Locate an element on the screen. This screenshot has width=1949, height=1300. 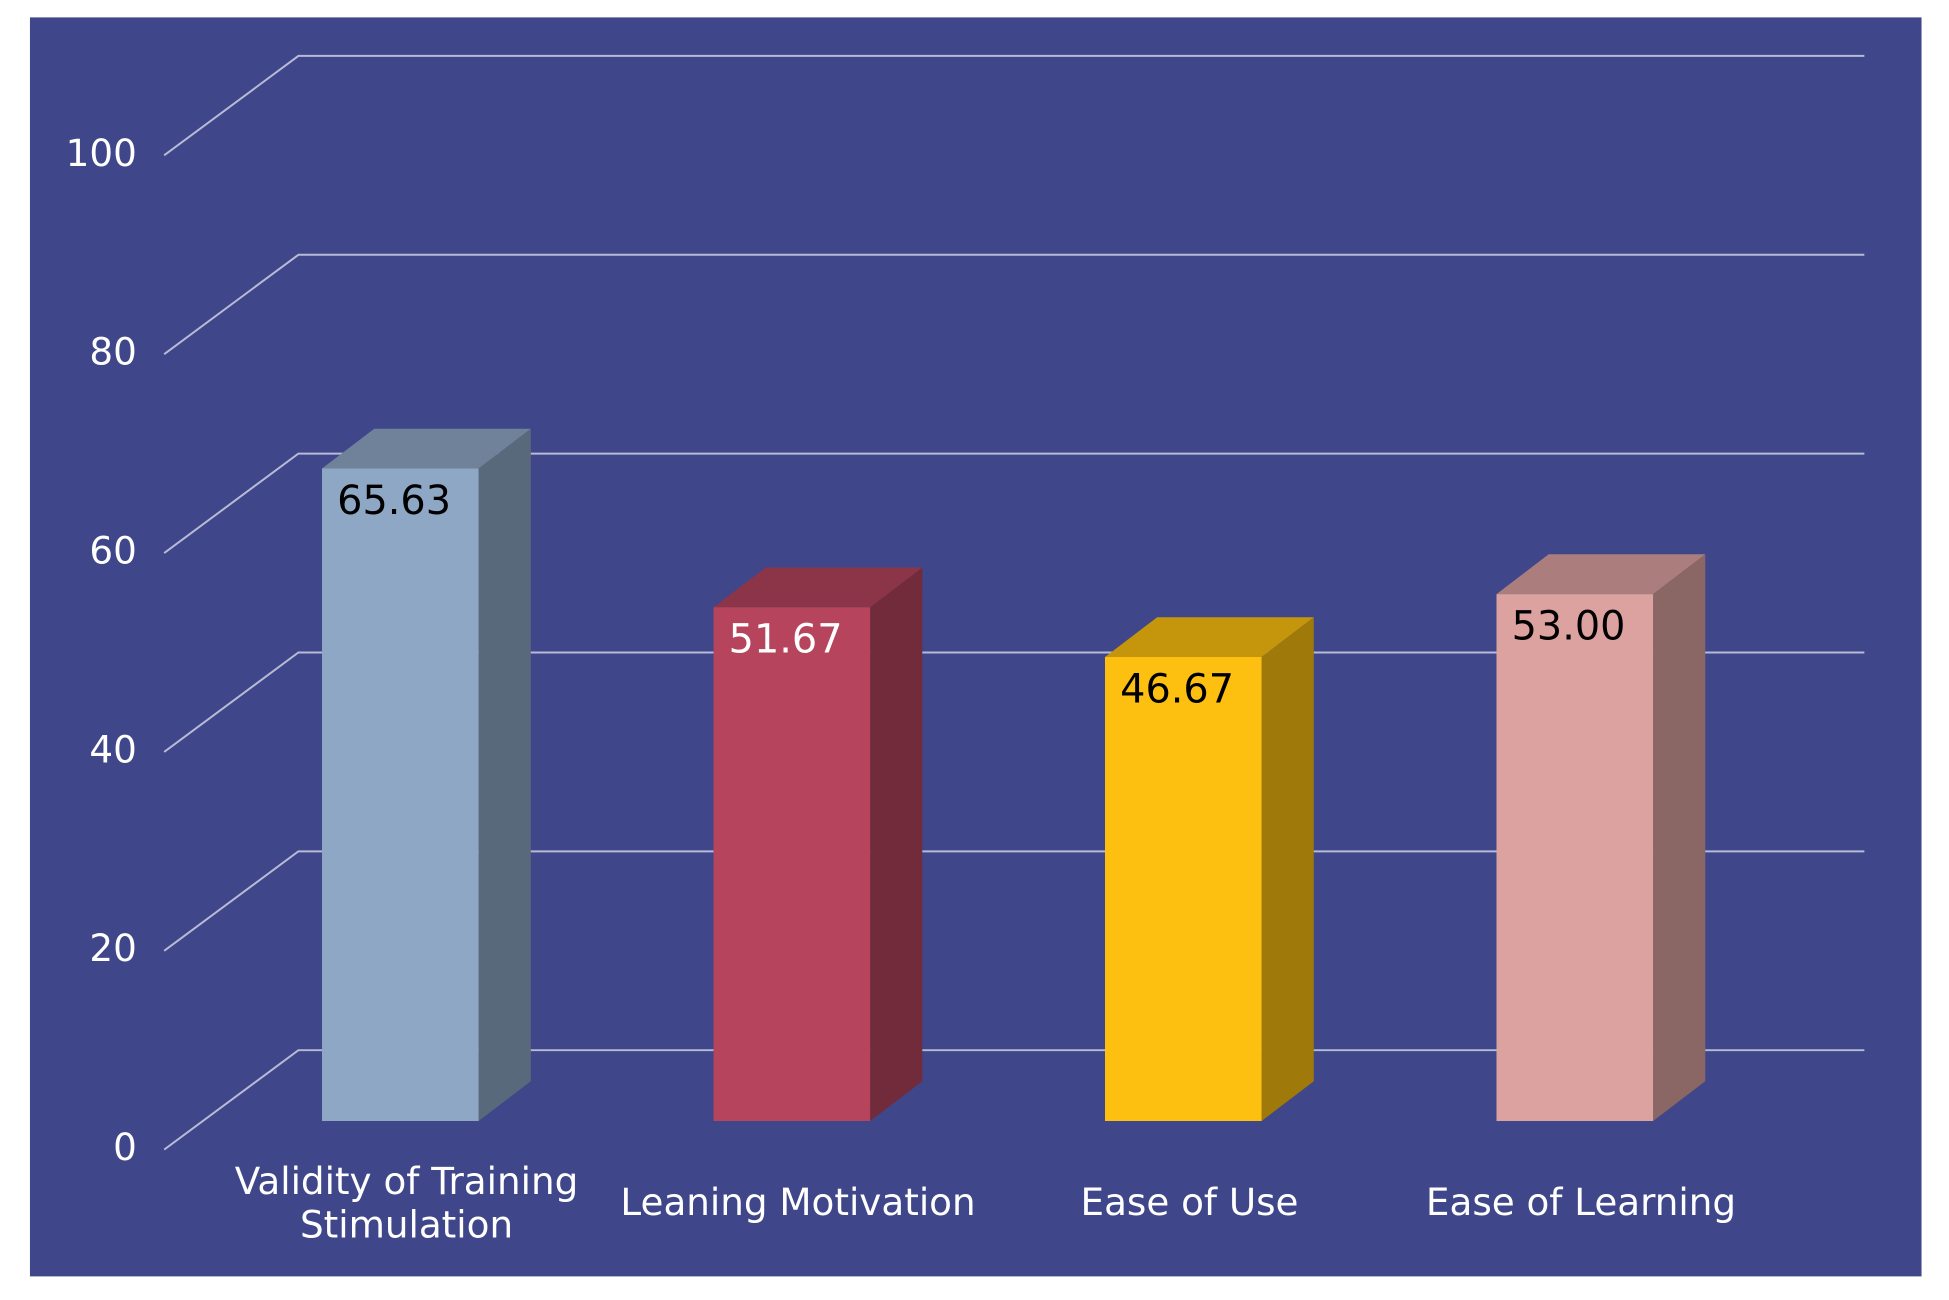
x-tick-label: Validity of Training Stimulation is located at coordinates (406, 1202).